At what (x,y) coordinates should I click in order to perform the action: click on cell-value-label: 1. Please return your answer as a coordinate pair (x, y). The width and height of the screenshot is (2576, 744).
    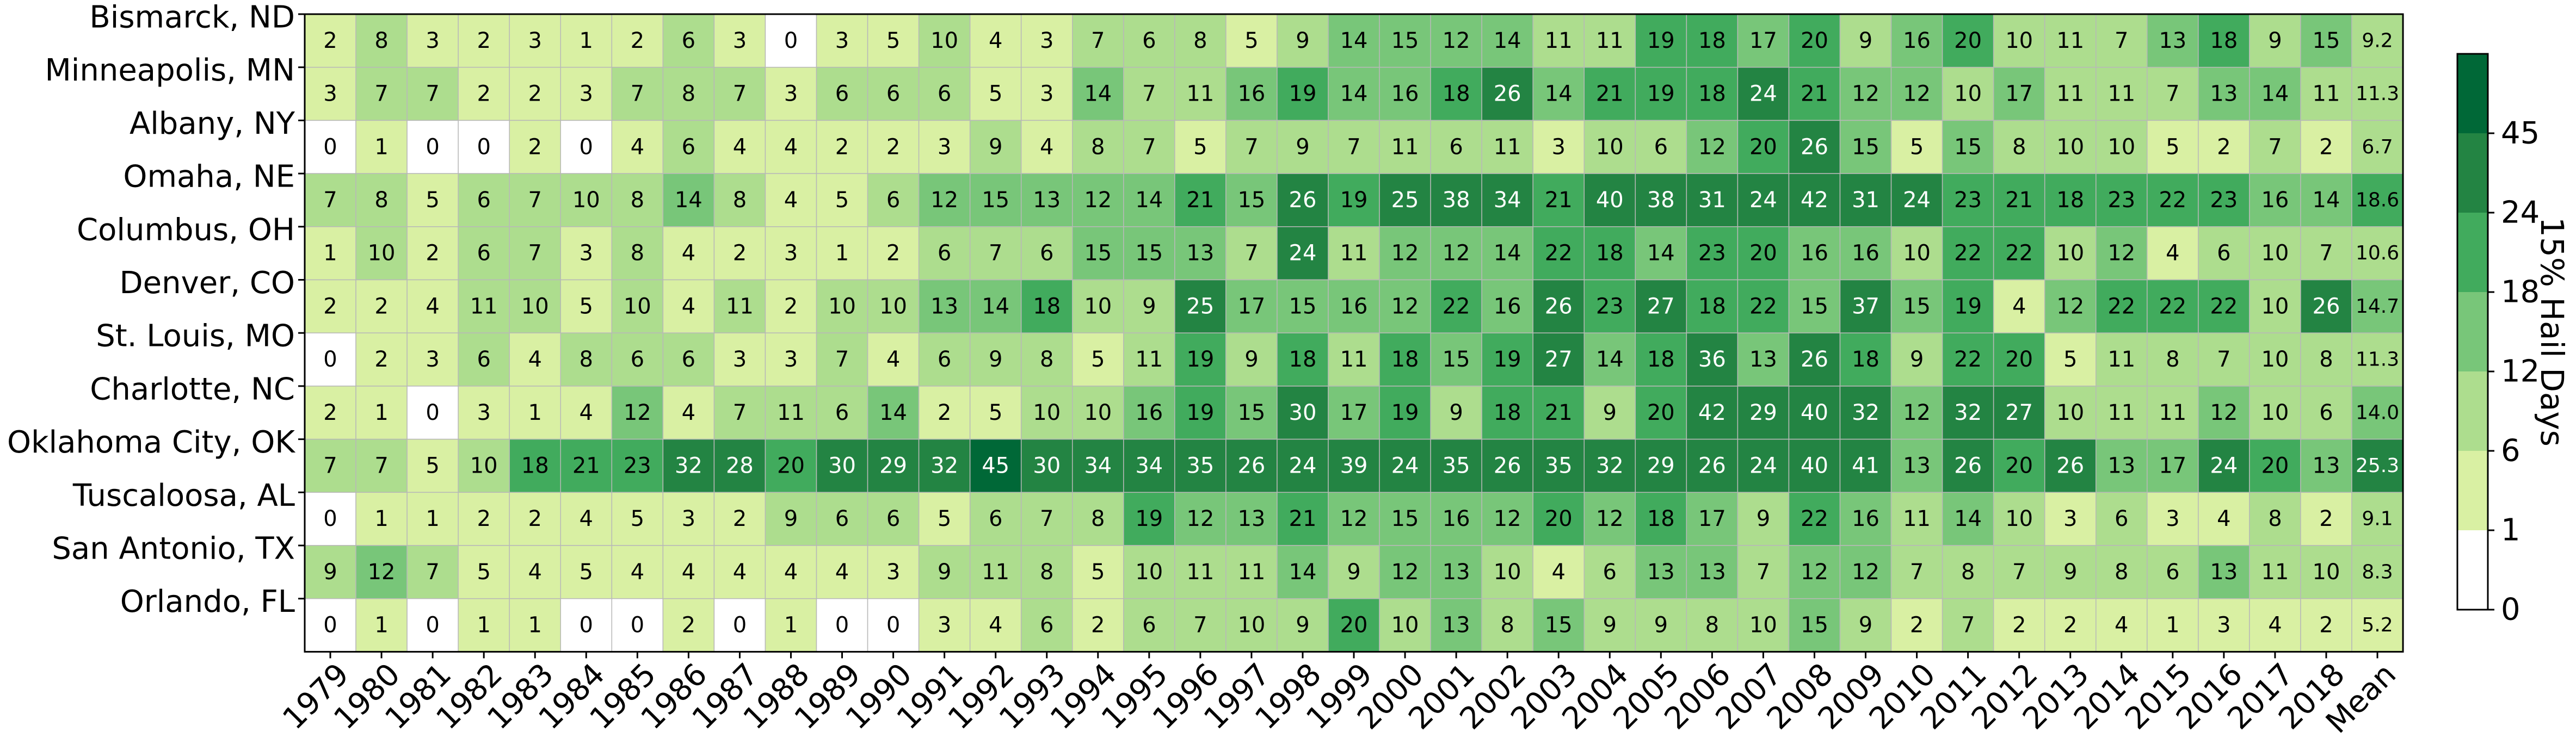
    Looking at the image, I should click on (791, 625).